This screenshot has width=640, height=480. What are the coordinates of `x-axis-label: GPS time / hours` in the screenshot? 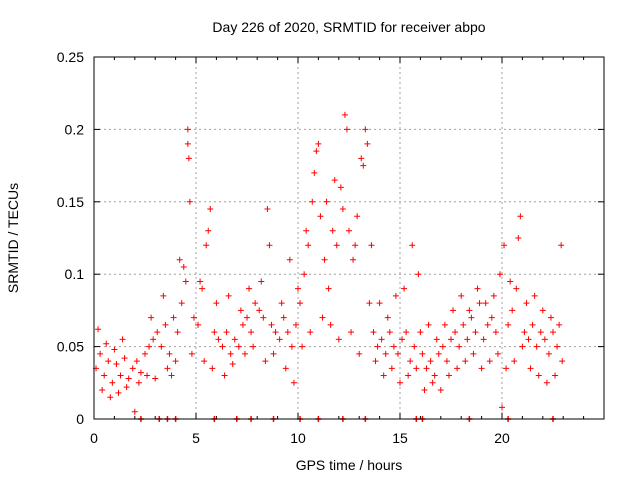 It's located at (349, 465).